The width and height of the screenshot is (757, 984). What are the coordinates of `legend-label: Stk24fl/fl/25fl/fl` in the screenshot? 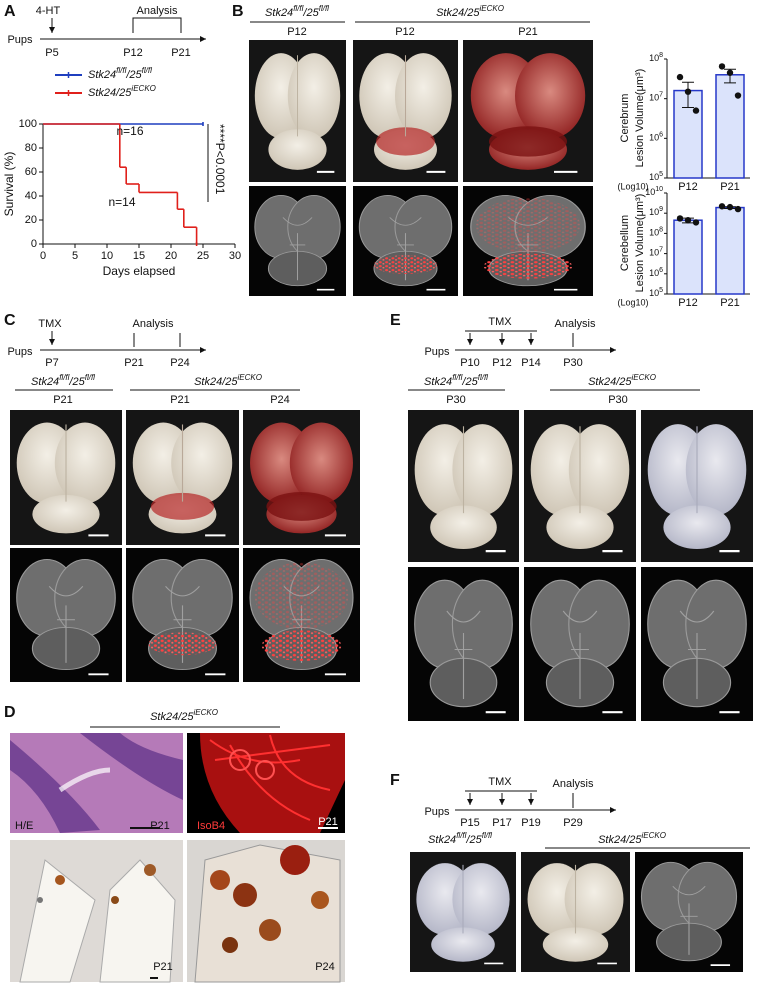 It's located at (120, 73).